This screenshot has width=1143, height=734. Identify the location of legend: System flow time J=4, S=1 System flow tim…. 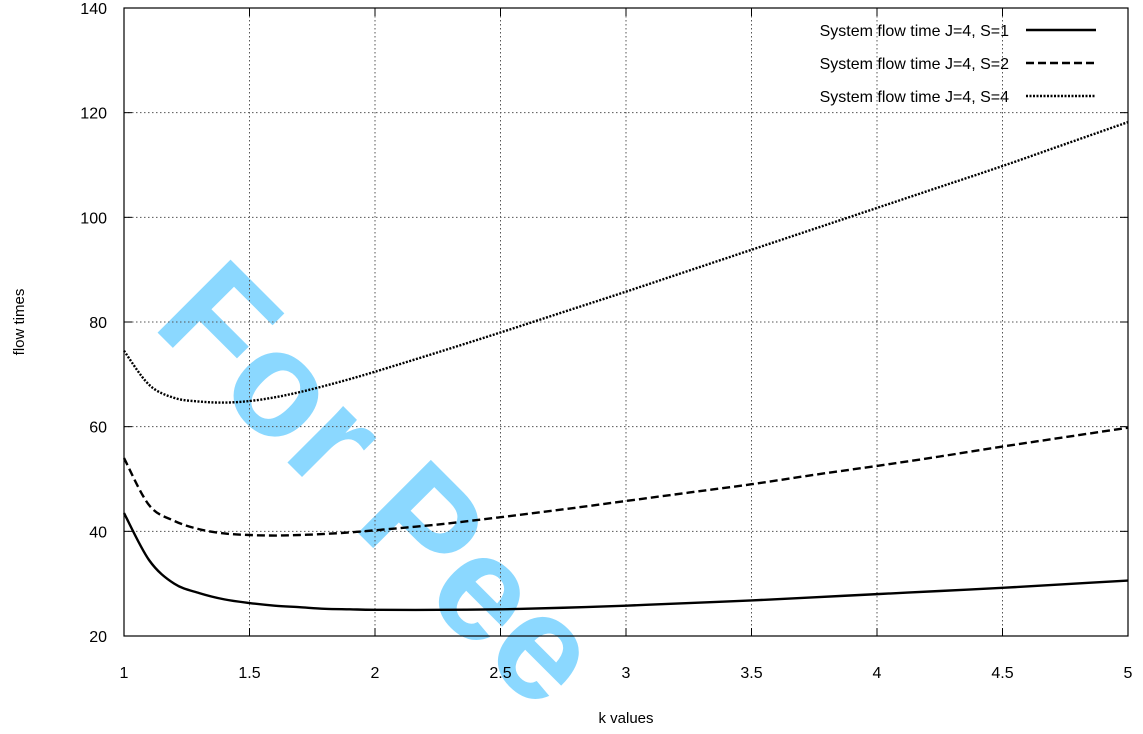
(958, 64).